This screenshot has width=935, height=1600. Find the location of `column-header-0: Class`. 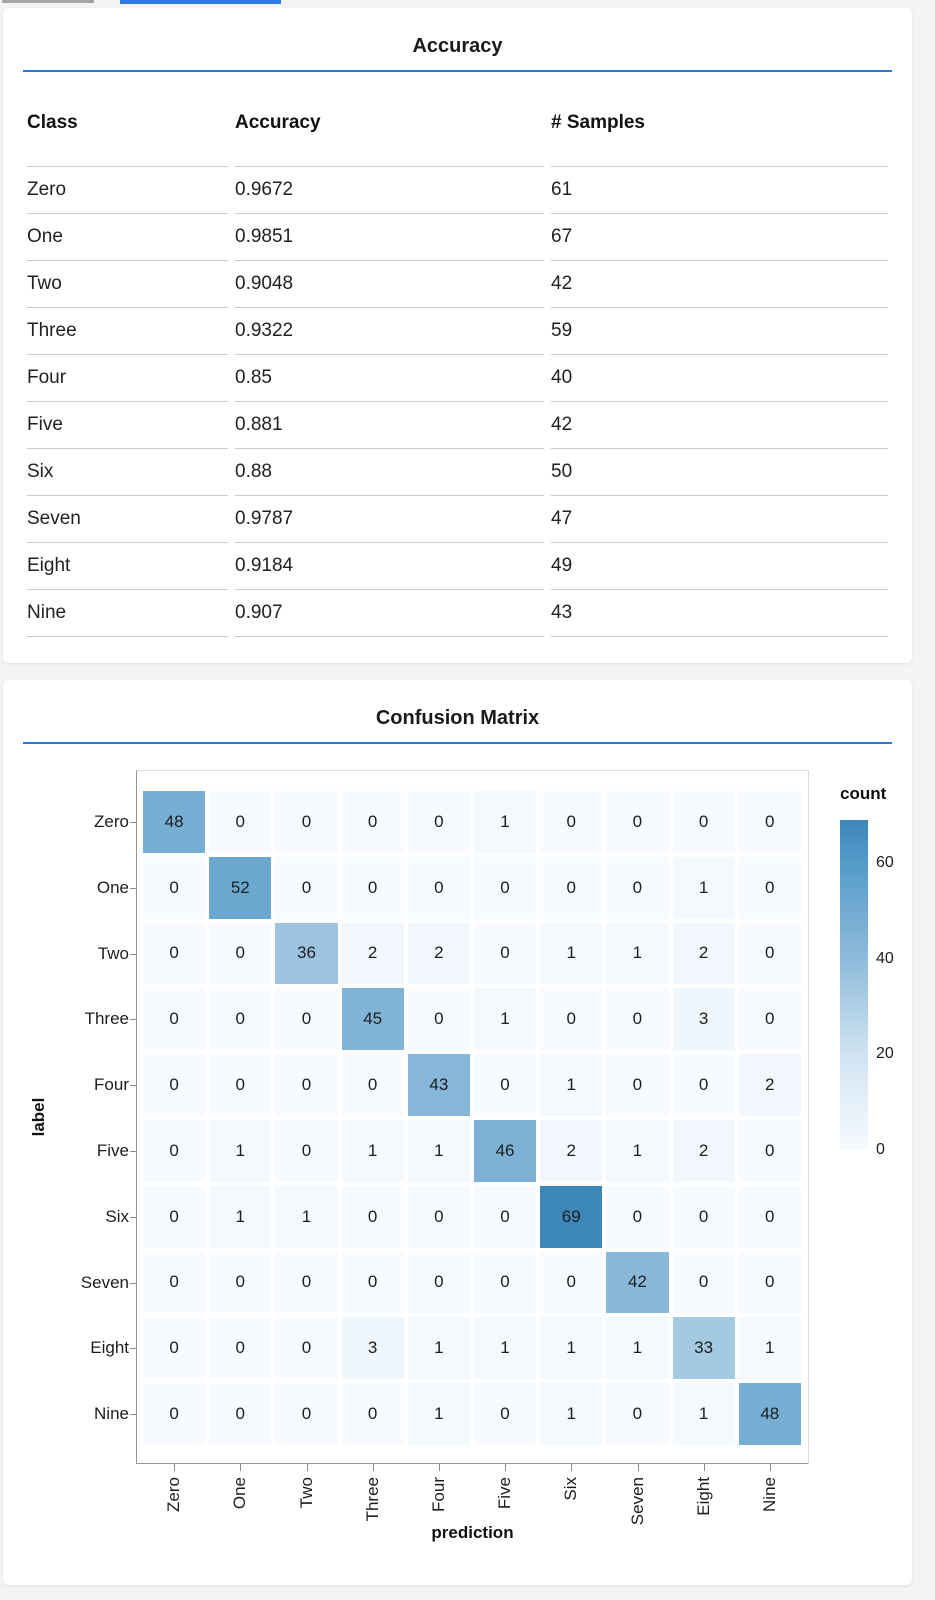

column-header-0: Class is located at coordinates (127, 119).